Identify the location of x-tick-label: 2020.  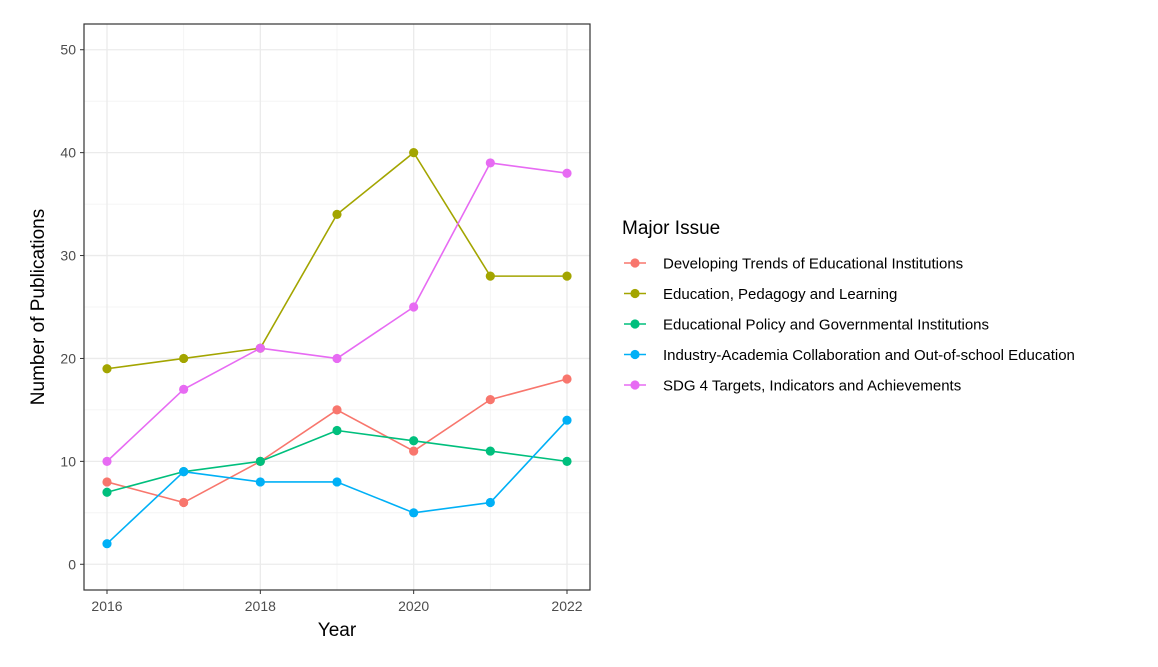
(413, 606).